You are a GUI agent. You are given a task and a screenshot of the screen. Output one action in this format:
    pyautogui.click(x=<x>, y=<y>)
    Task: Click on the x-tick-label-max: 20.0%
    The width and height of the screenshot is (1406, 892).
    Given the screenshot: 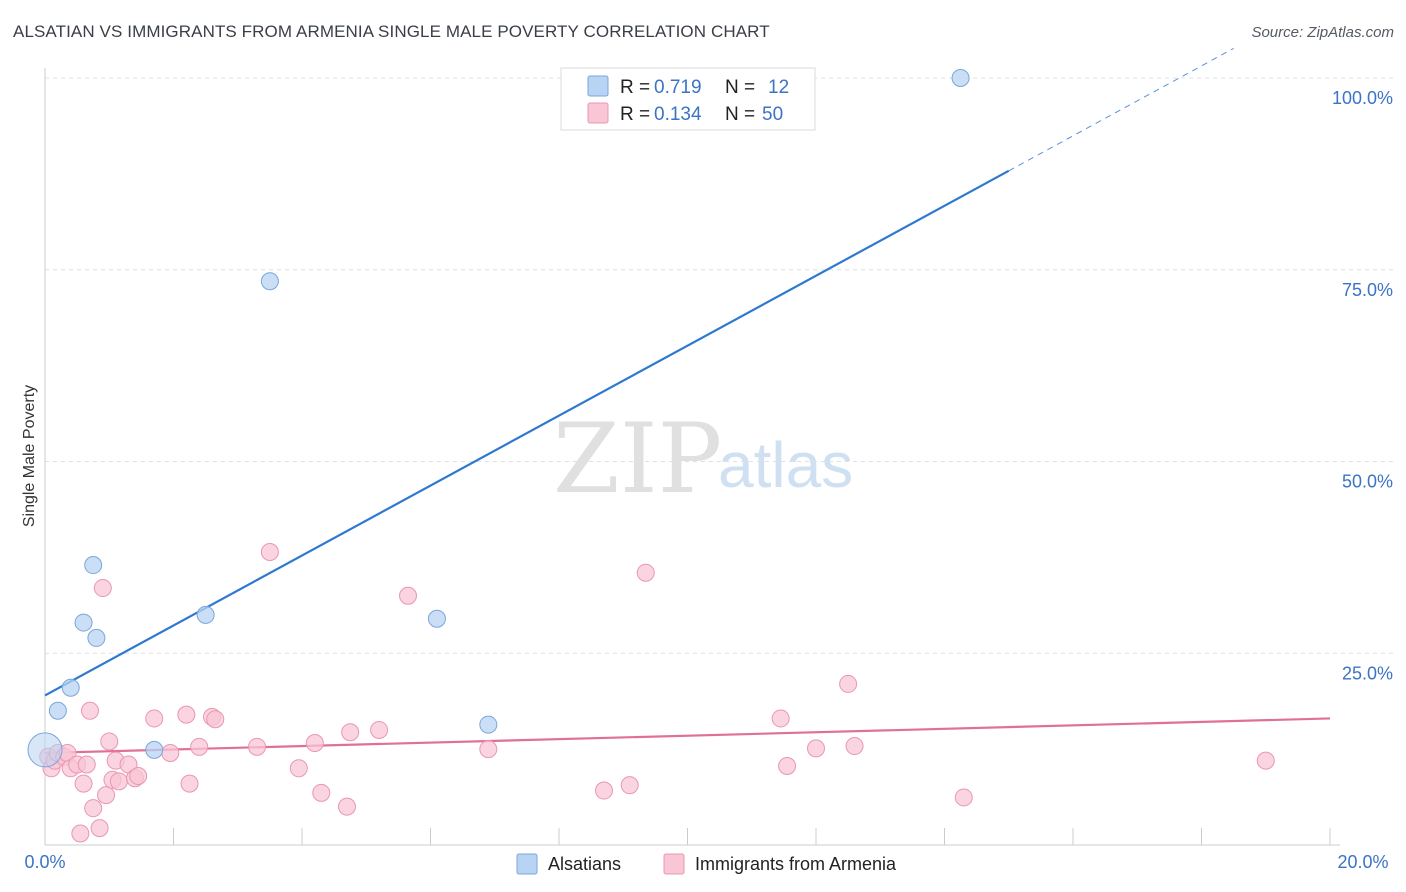 What is the action you would take?
    pyautogui.click(x=1362, y=862)
    